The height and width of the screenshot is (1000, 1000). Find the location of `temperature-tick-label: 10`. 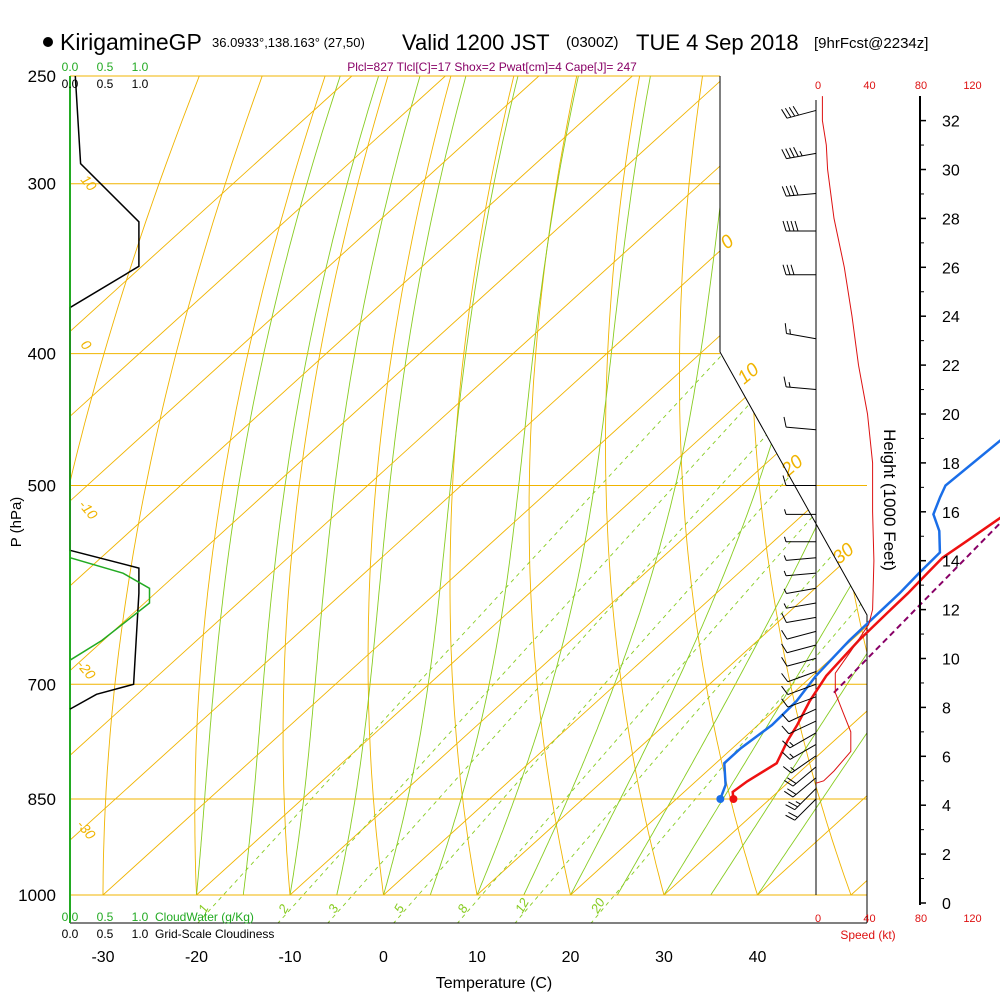

temperature-tick-label: 10 is located at coordinates (477, 957).